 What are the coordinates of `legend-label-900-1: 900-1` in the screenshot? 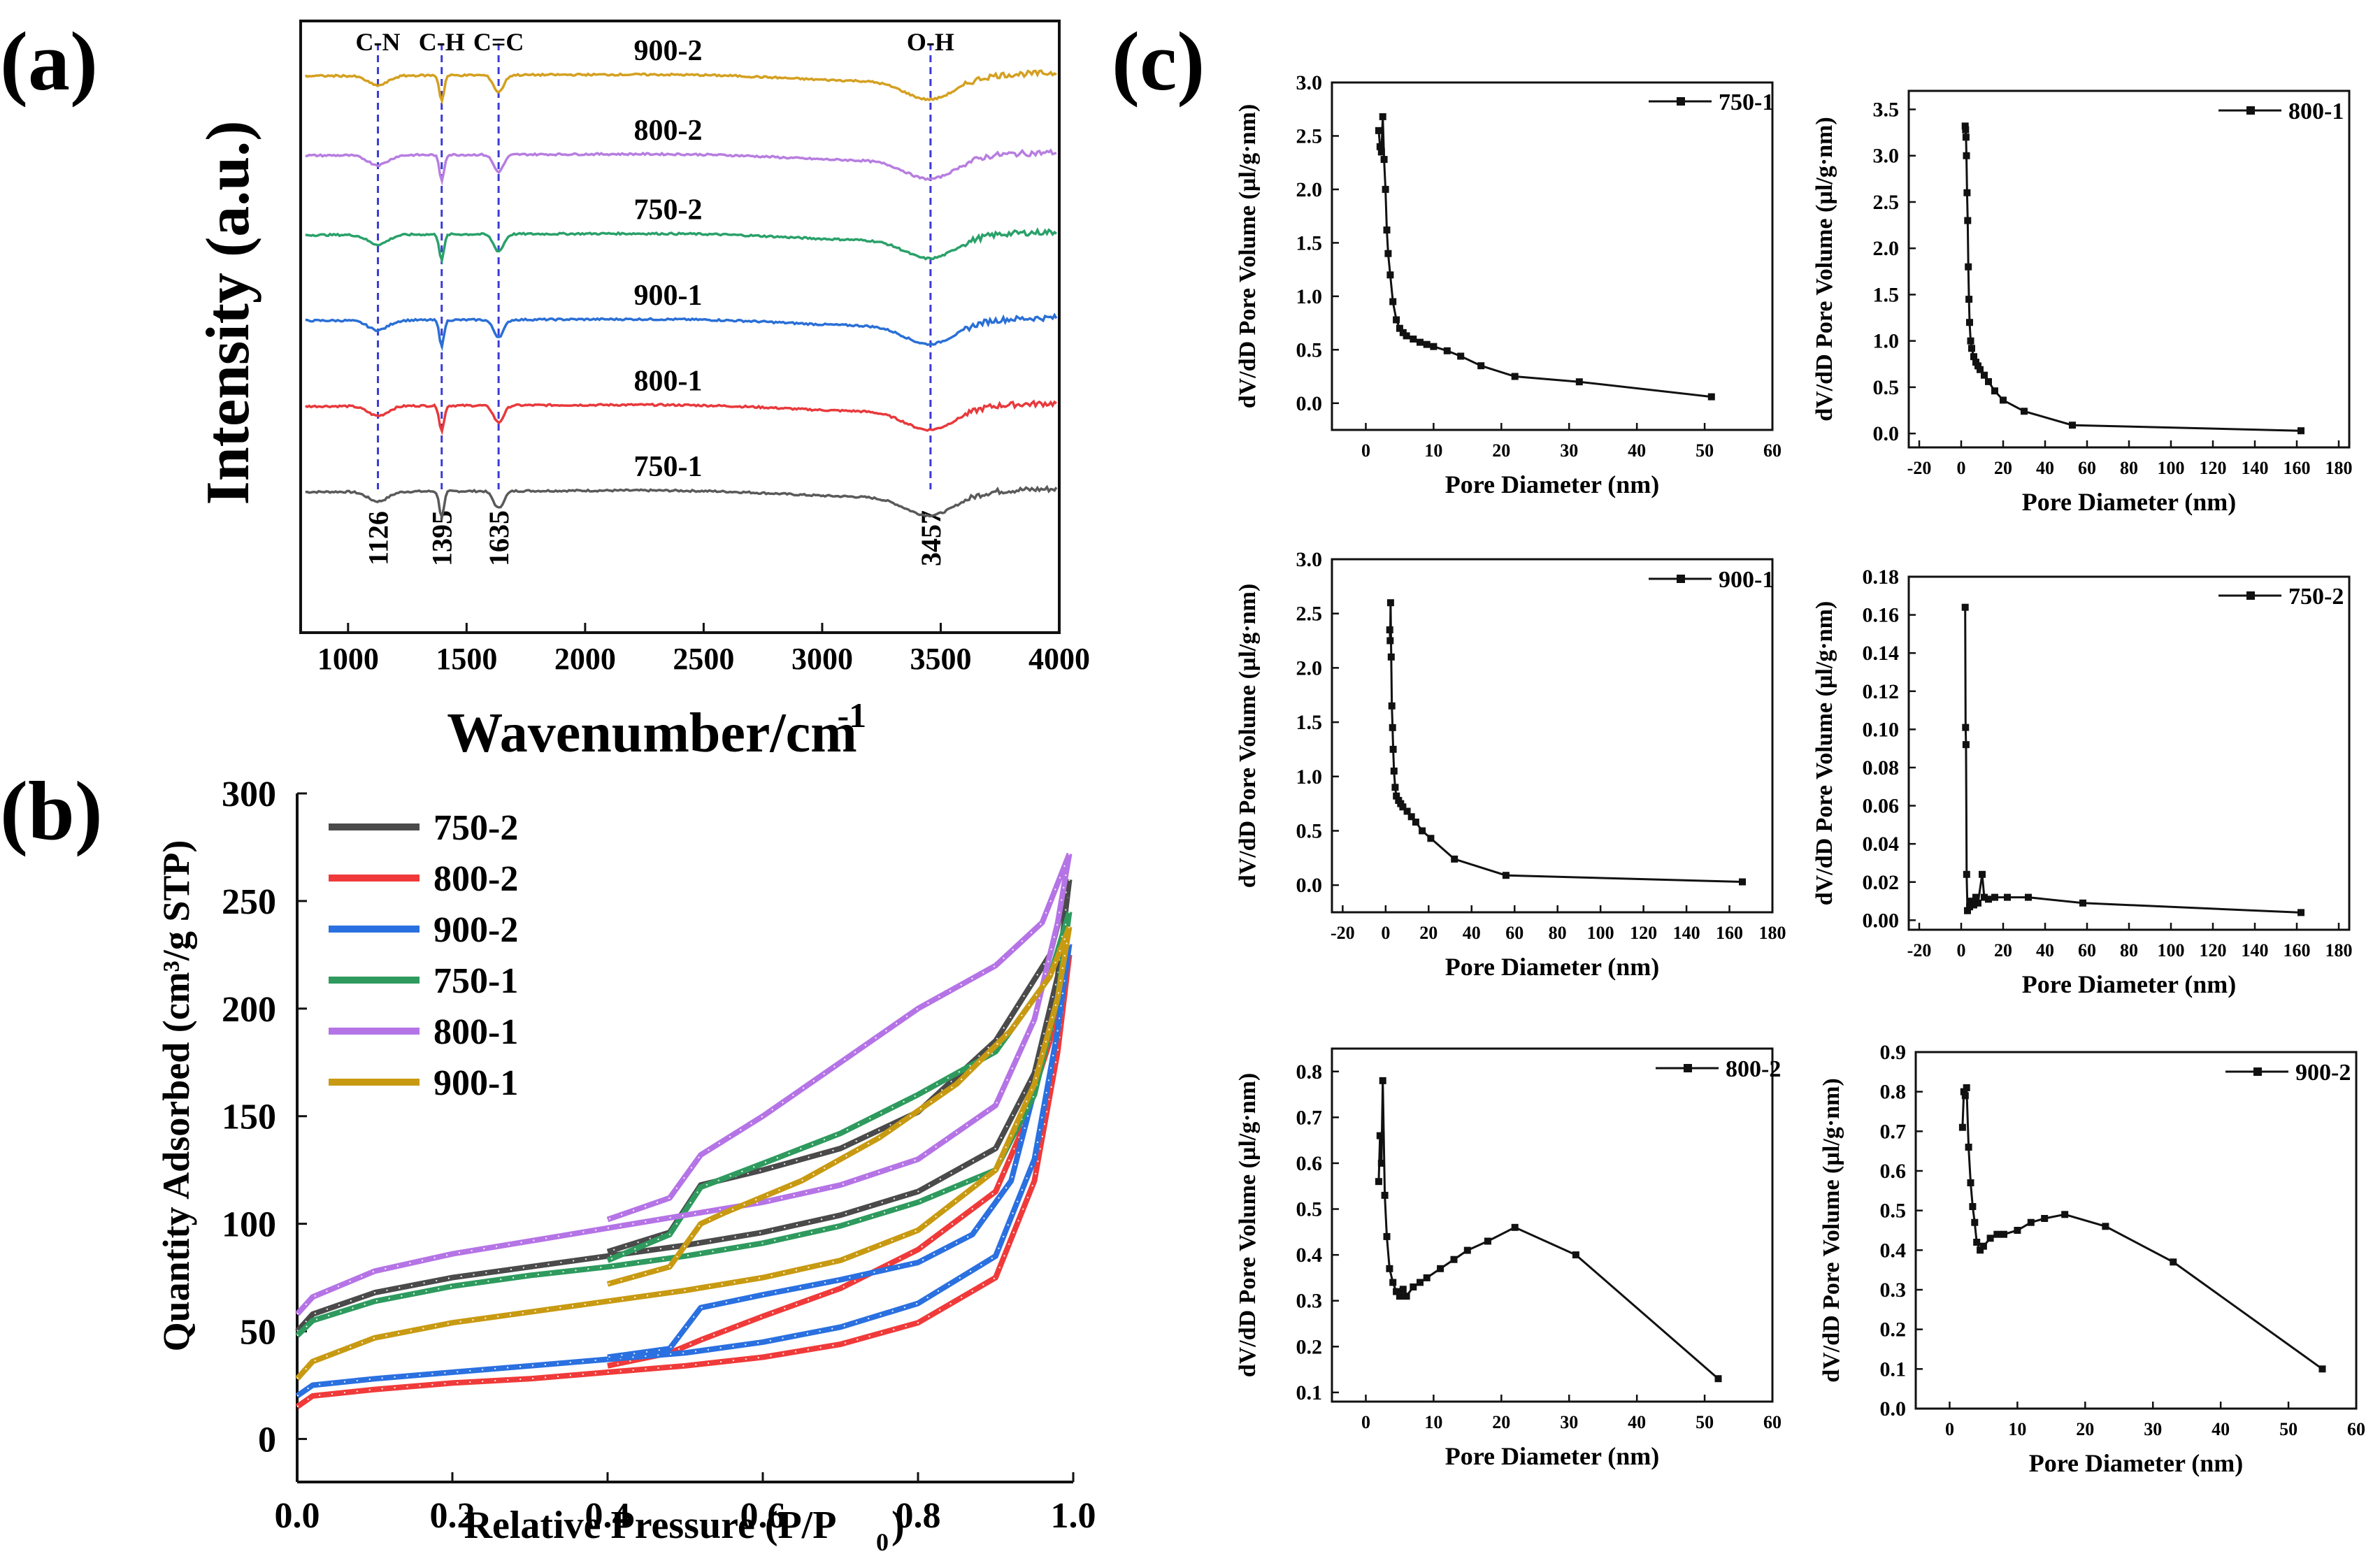 It's located at (475, 1083).